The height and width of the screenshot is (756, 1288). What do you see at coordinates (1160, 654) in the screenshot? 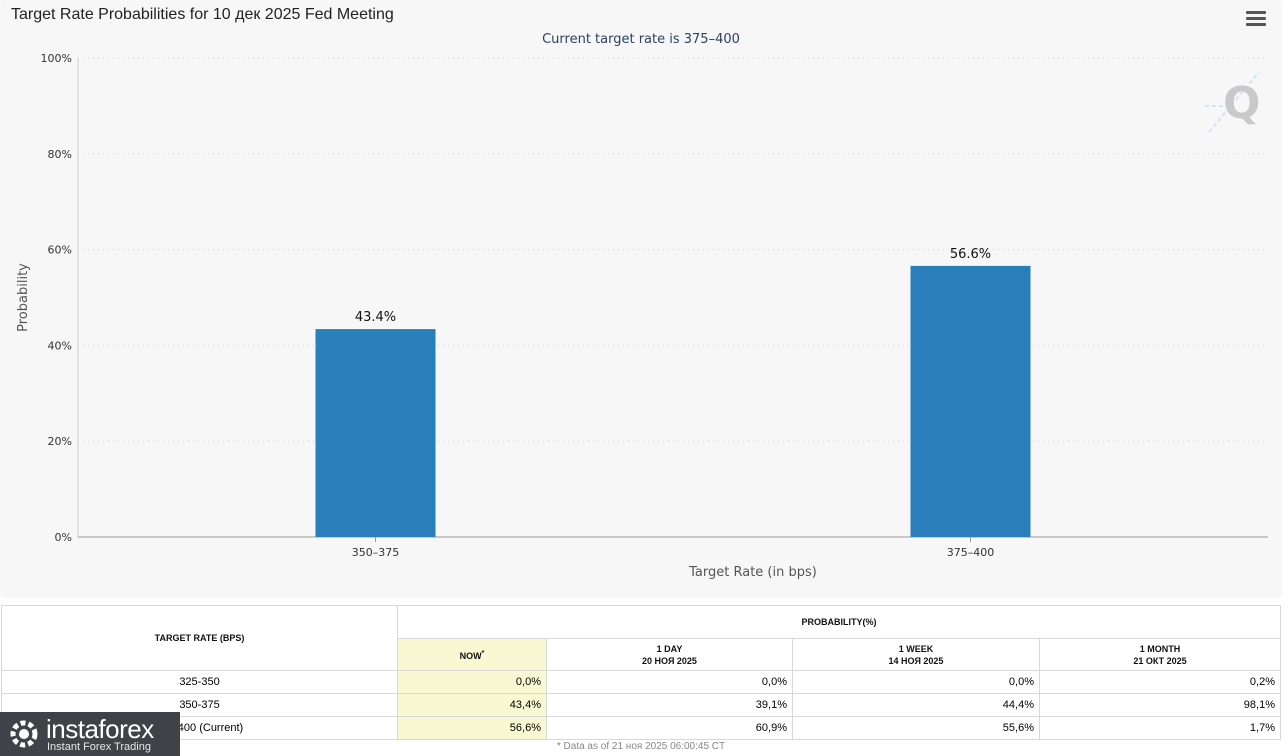
I see `col-1month-header: 1 MONTH 21 ОКТ 2025` at bounding box center [1160, 654].